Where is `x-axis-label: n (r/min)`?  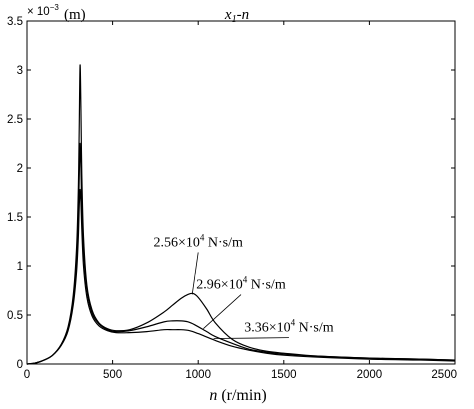 x-axis-label: n (r/min) is located at coordinates (237, 395).